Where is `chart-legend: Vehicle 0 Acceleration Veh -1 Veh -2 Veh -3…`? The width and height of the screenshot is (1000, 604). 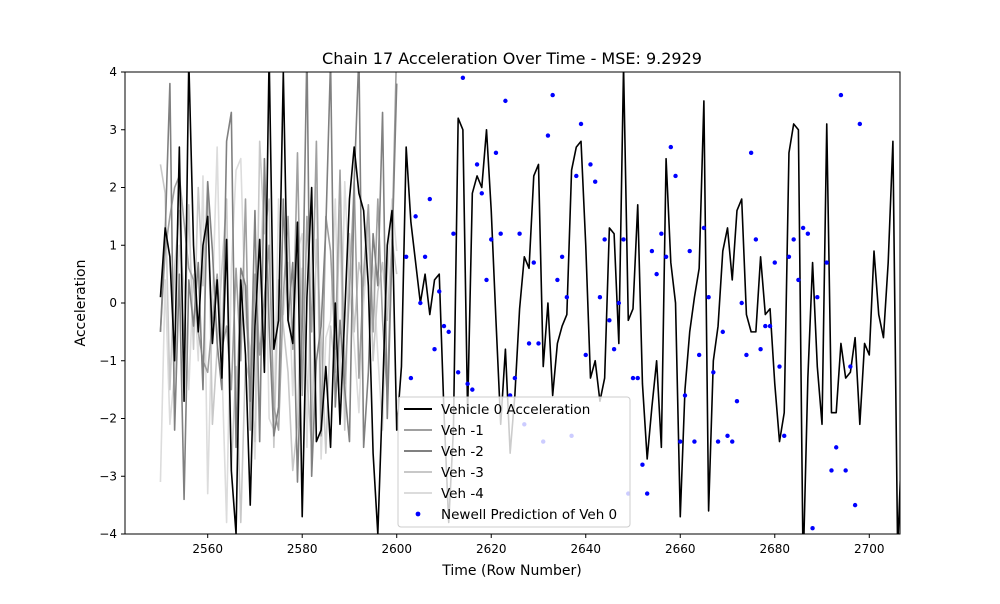 chart-legend: Vehicle 0 Acceleration Veh -1 Veh -2 Veh -3… is located at coordinates (514, 462).